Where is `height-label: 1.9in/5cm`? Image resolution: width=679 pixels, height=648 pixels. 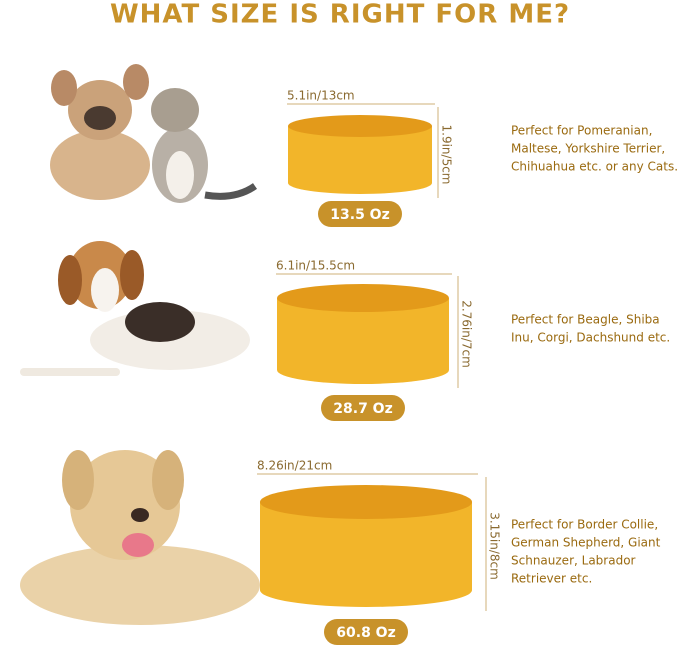 height-label: 1.9in/5cm is located at coordinates (447, 155).